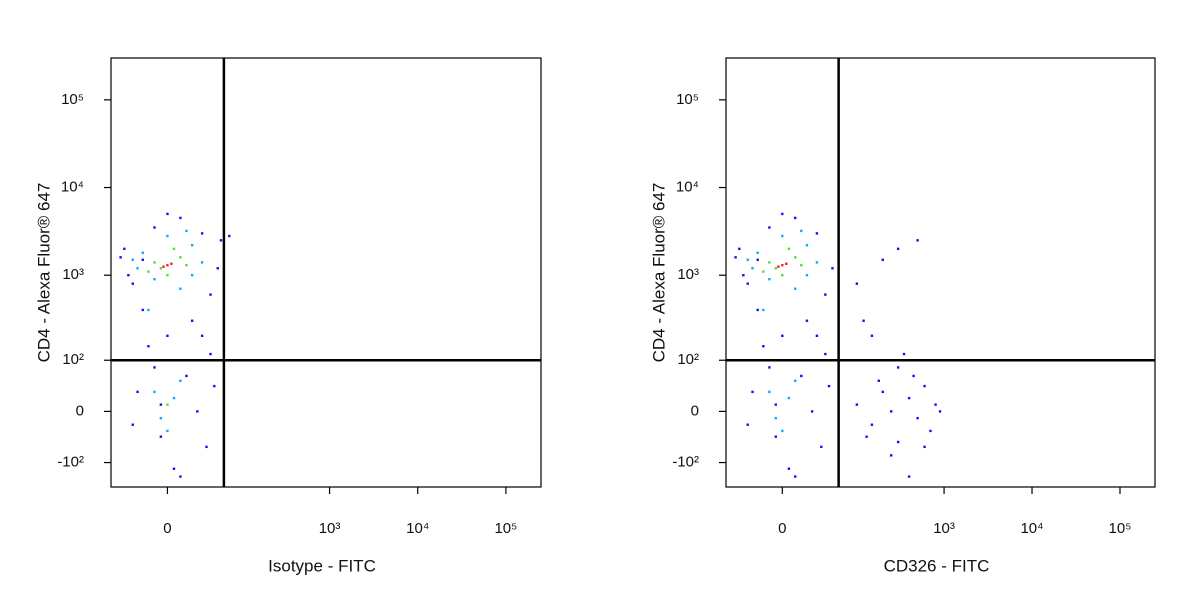 The width and height of the screenshot is (1200, 600). I want to click on x-tick-label: 10³, so click(330, 528).